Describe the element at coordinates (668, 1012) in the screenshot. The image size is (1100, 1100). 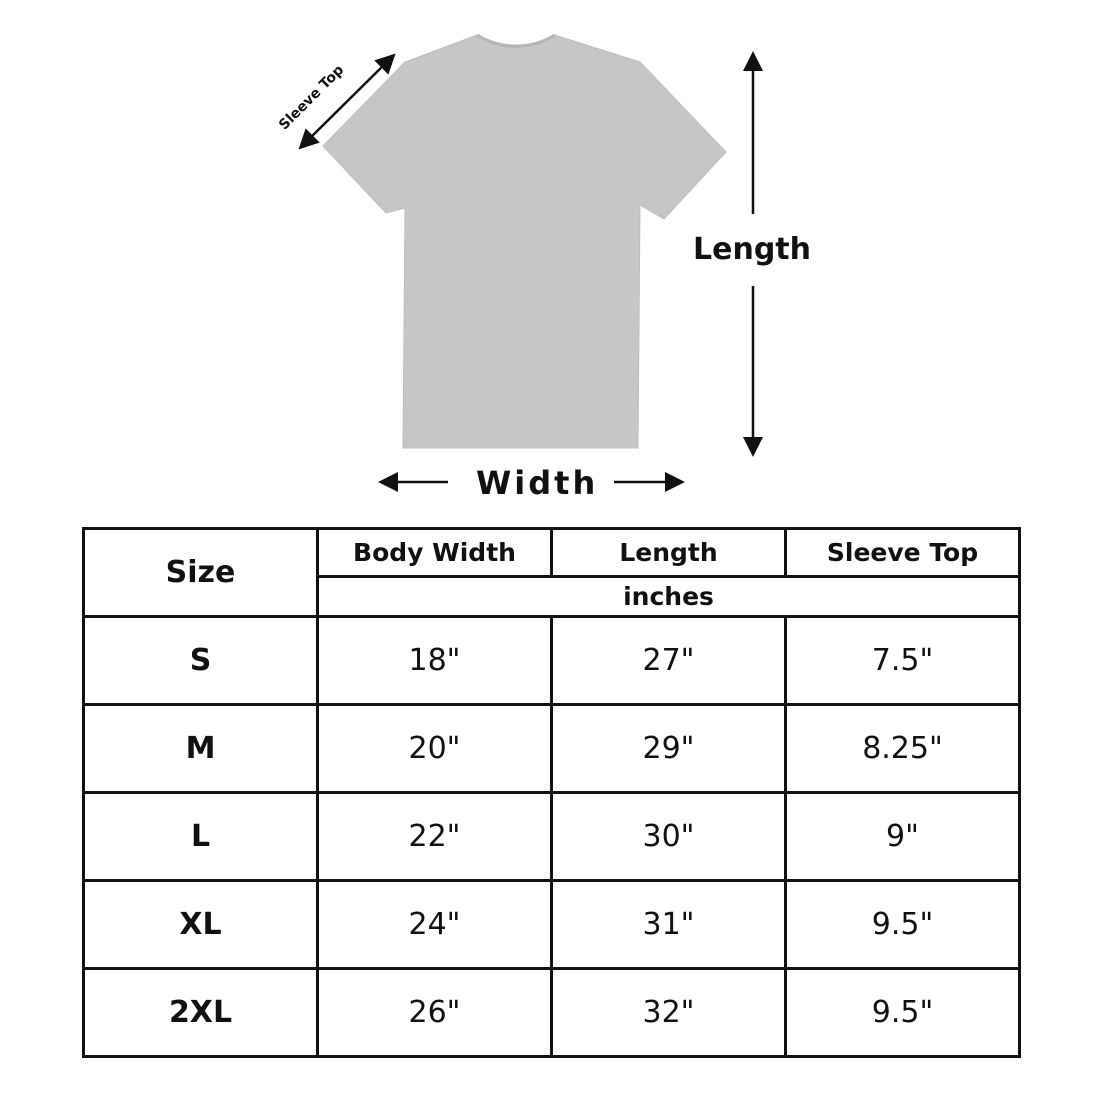
I see `length-cell: 32"` at that location.